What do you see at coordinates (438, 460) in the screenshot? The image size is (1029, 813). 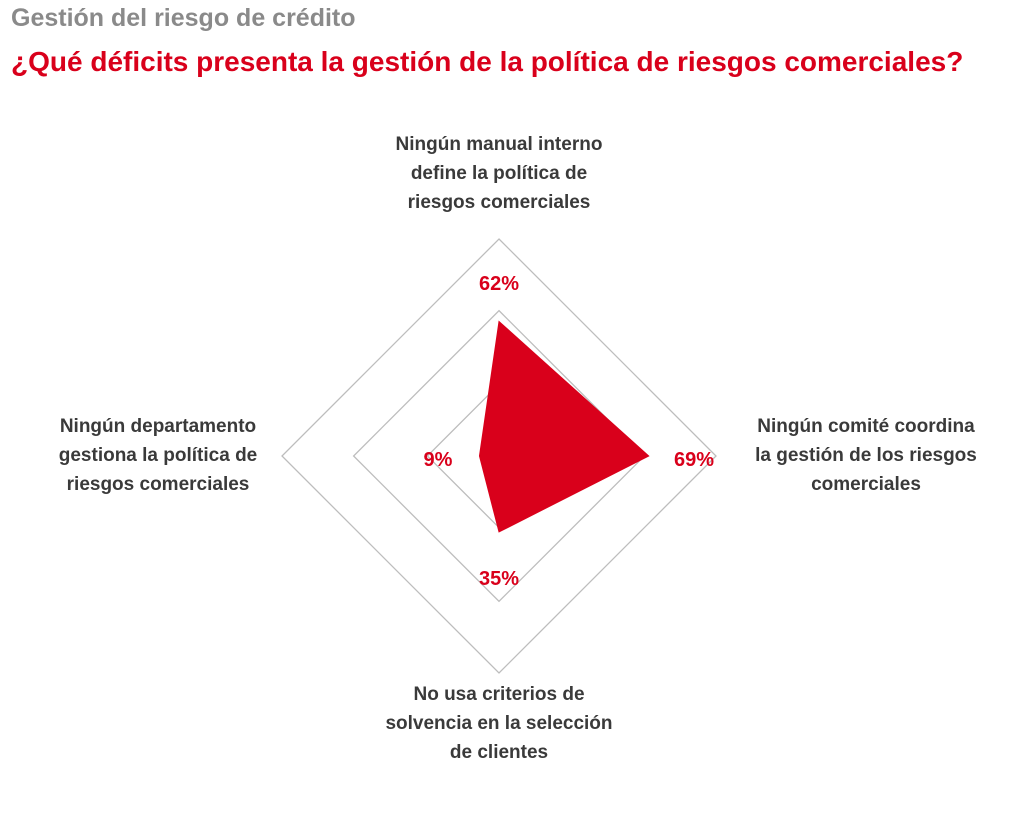 I see `value-label-4: 9%` at bounding box center [438, 460].